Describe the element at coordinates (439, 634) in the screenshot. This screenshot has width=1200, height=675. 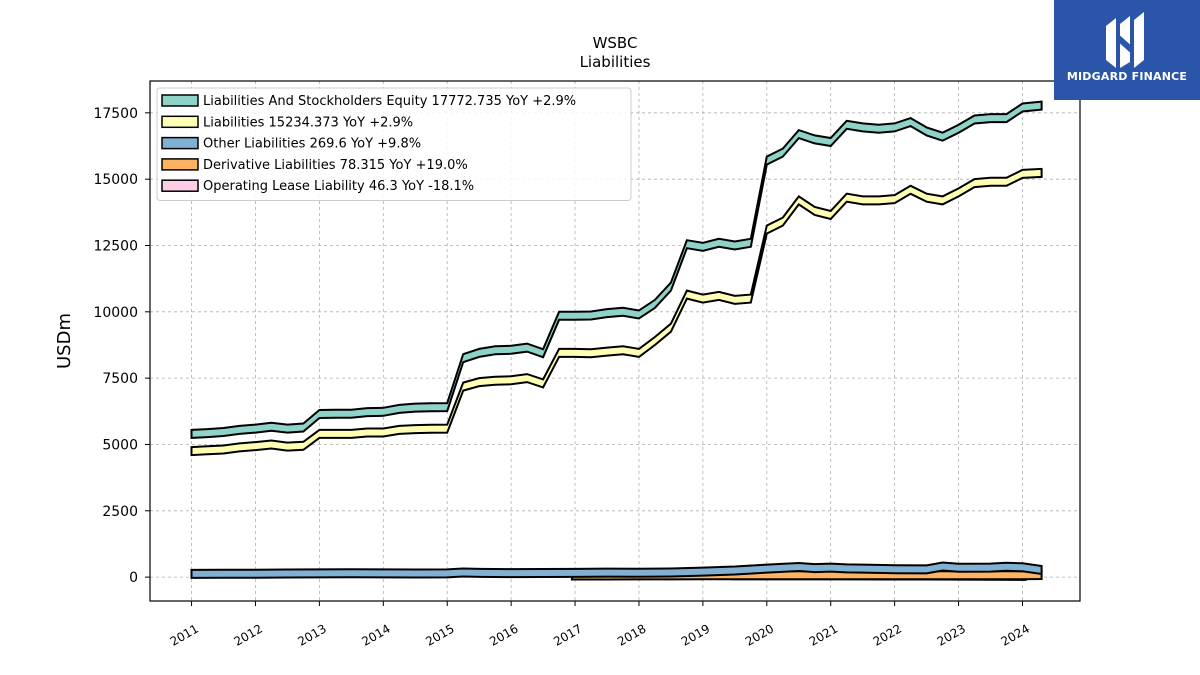
I see `x-tick-label: 2015` at that location.